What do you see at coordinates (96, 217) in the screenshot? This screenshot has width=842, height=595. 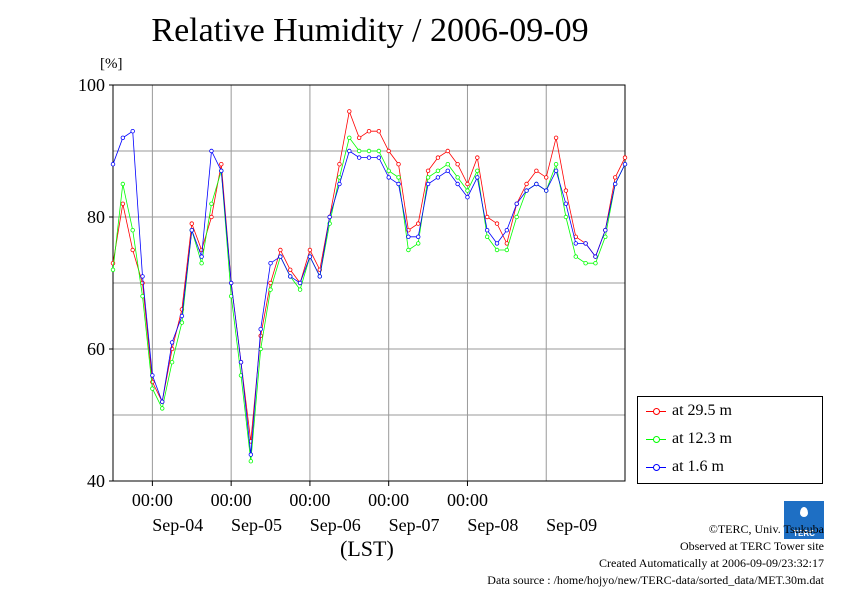 I see `y-tick-label: 80` at bounding box center [96, 217].